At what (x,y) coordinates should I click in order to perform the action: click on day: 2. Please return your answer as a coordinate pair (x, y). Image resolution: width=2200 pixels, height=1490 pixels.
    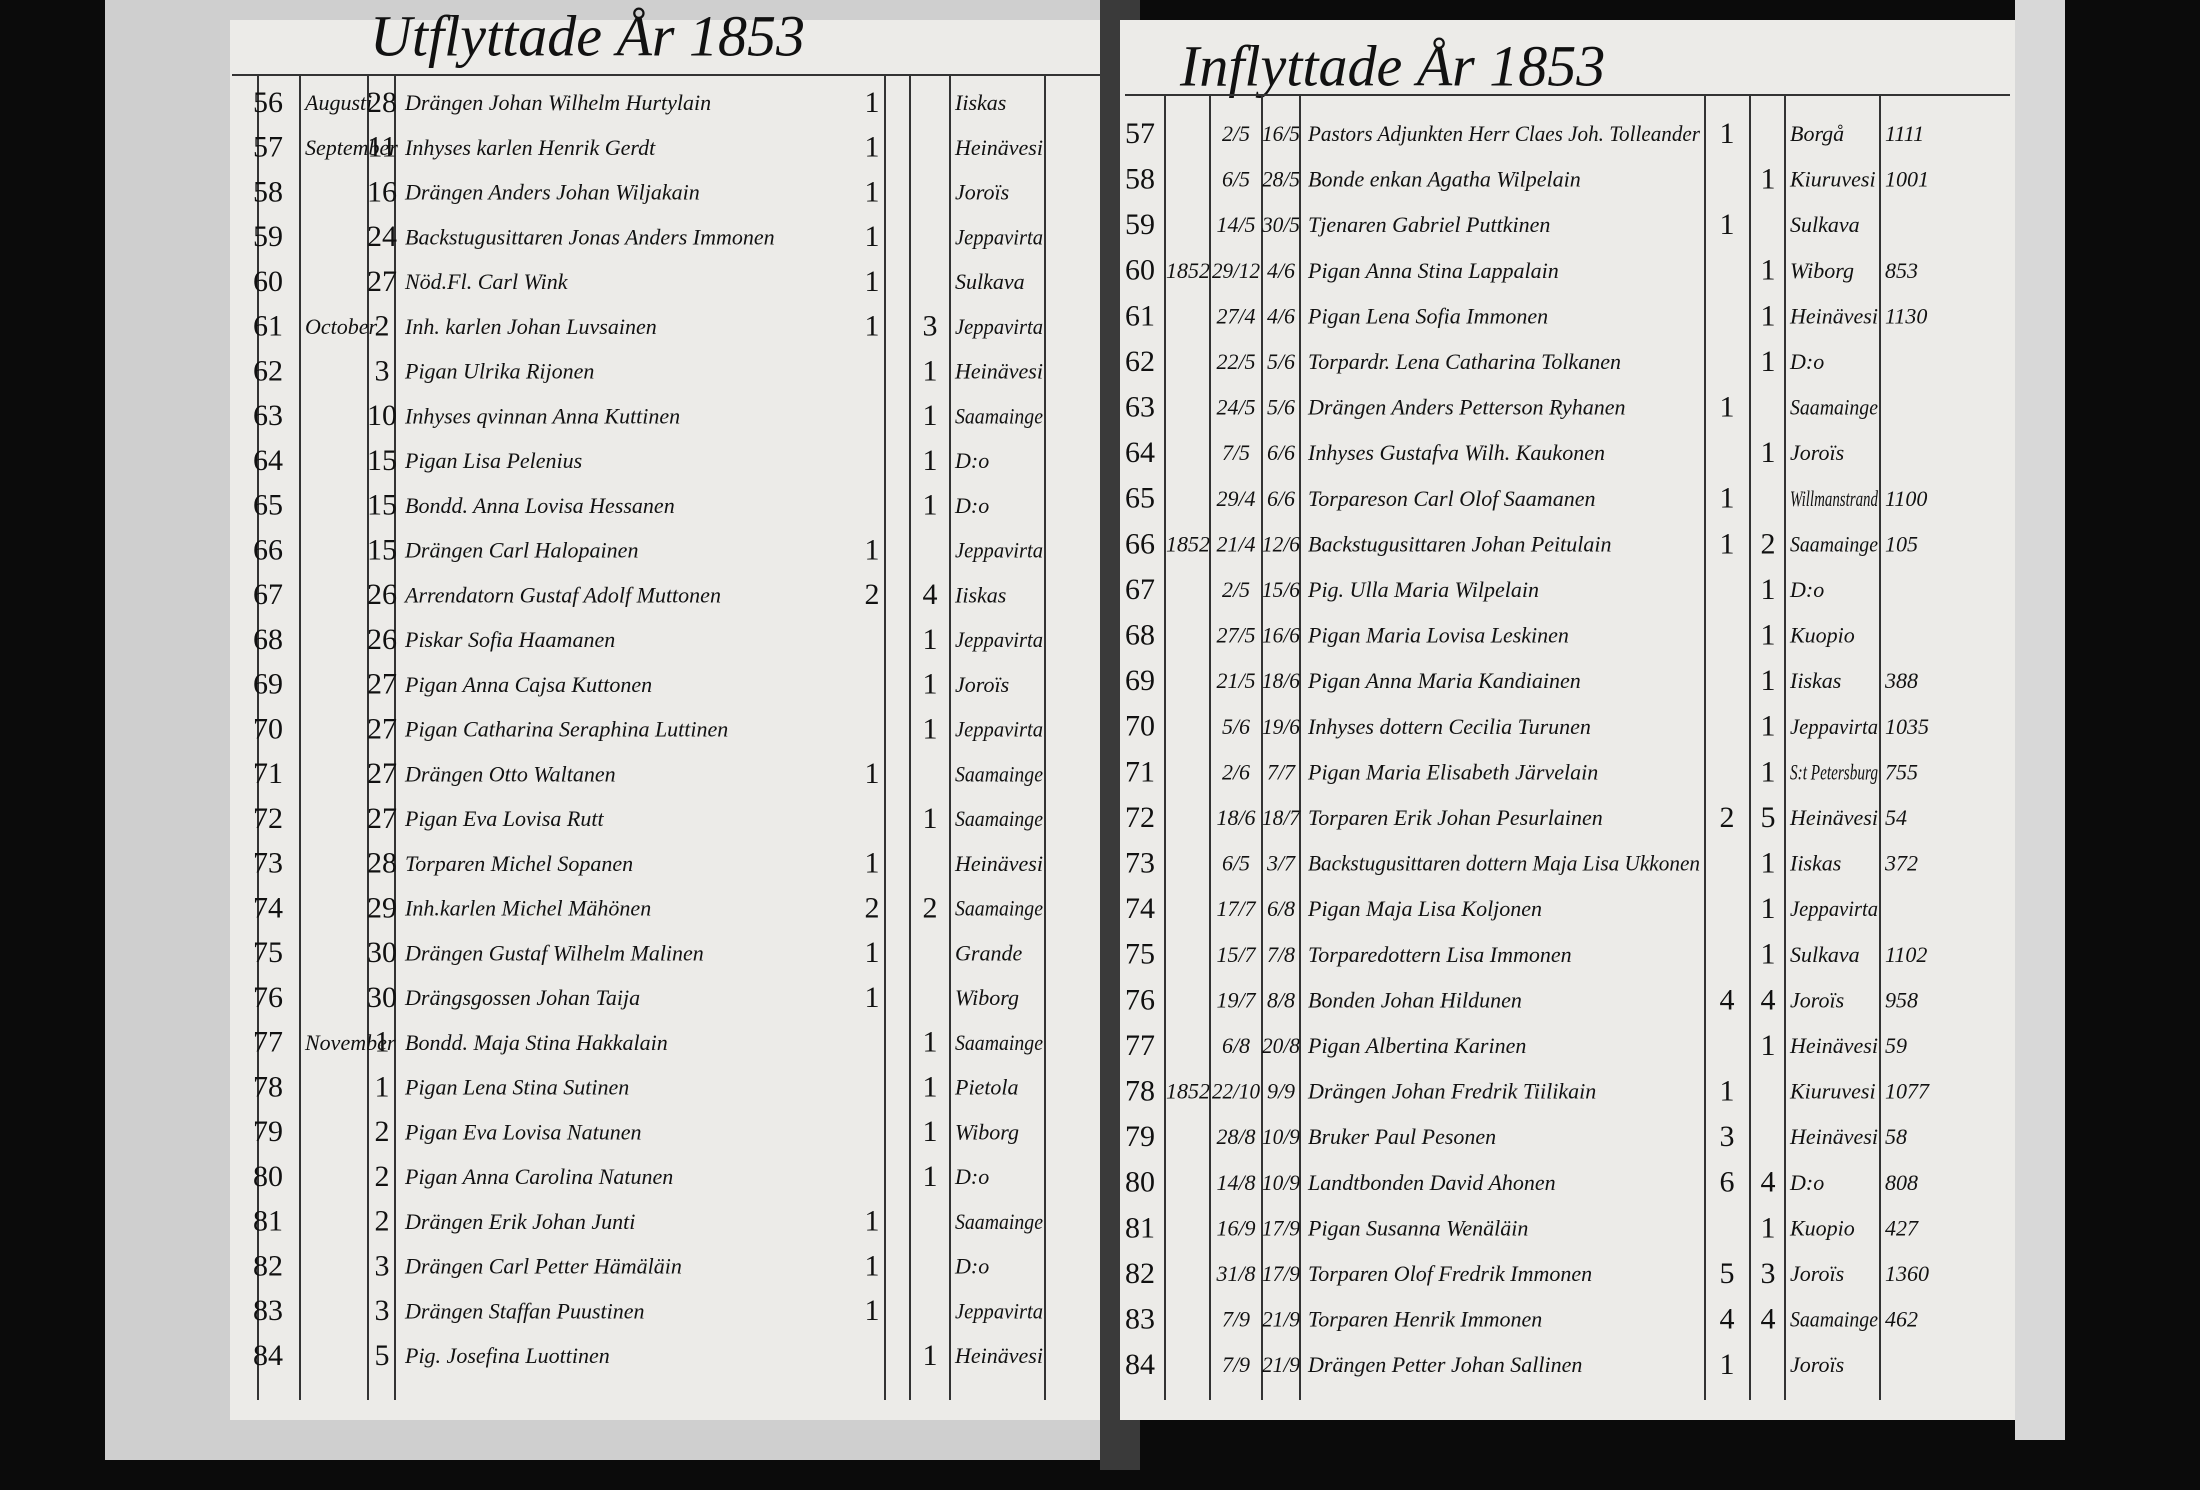
    Looking at the image, I should click on (382, 1131).